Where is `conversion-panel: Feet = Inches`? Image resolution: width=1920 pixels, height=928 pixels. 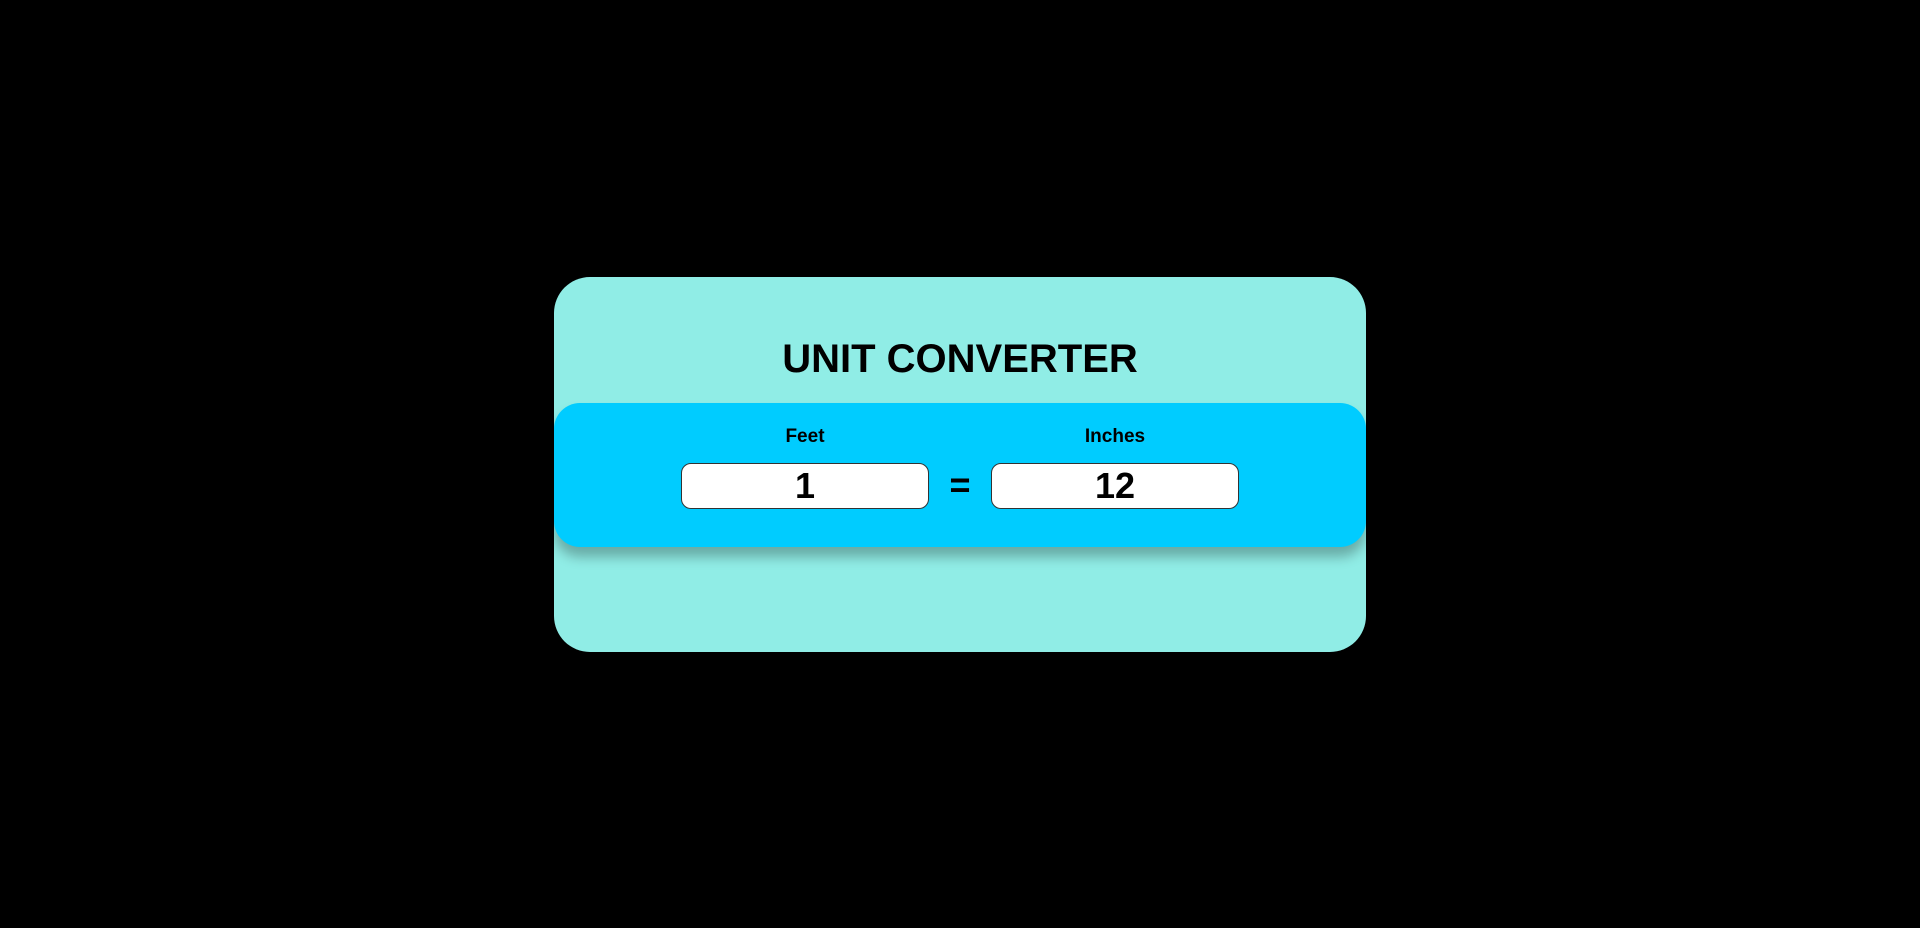
conversion-panel: Feet = Inches is located at coordinates (960, 475).